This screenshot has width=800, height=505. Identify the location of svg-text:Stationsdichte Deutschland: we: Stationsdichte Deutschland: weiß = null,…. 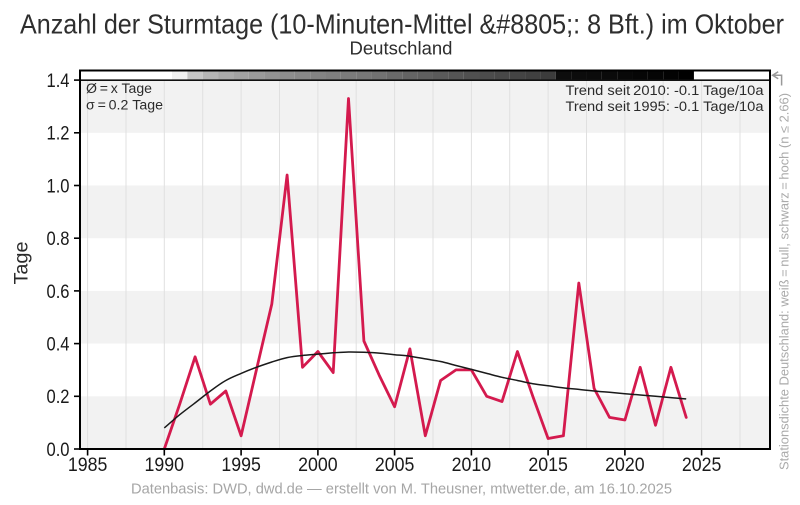
(785, 281).